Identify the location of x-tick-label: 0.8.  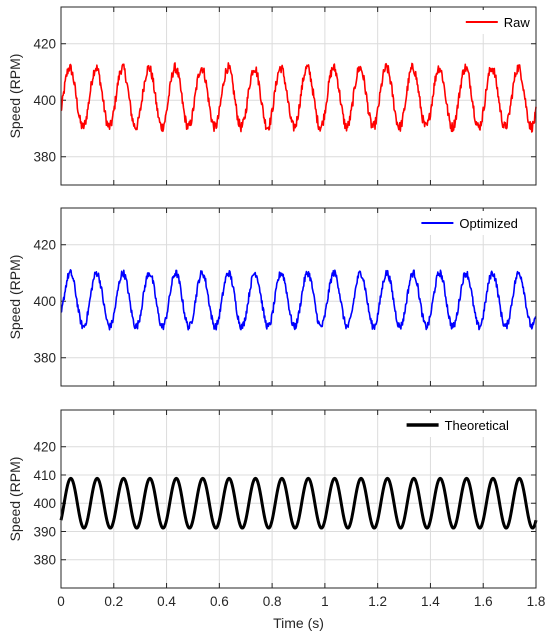
(272, 601).